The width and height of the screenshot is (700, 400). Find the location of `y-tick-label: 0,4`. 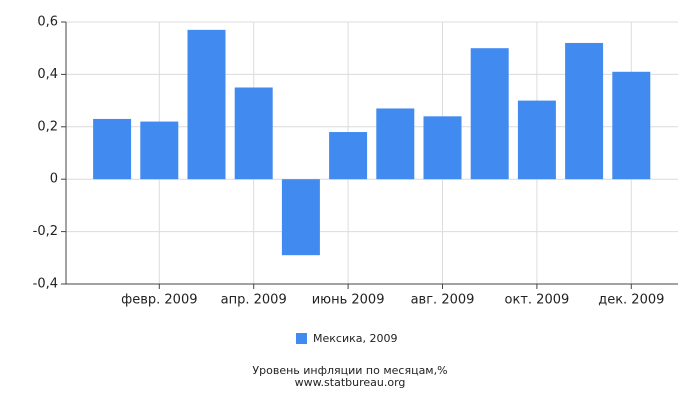

y-tick-label: 0,4 is located at coordinates (47, 74).